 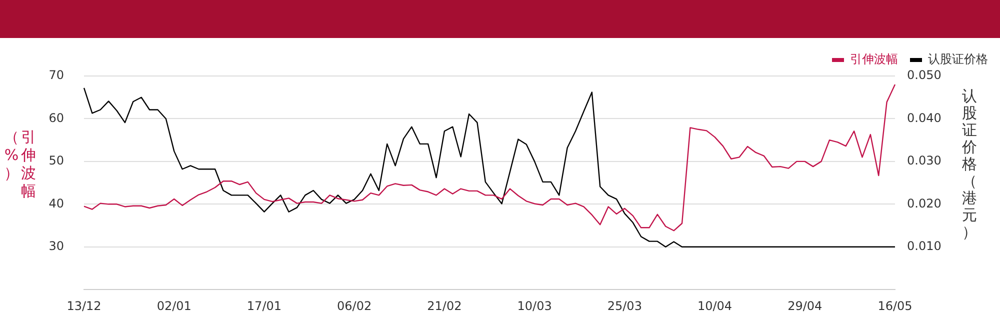 What do you see at coordinates (56, 161) in the screenshot?
I see `y-tick-label: 50` at bounding box center [56, 161].